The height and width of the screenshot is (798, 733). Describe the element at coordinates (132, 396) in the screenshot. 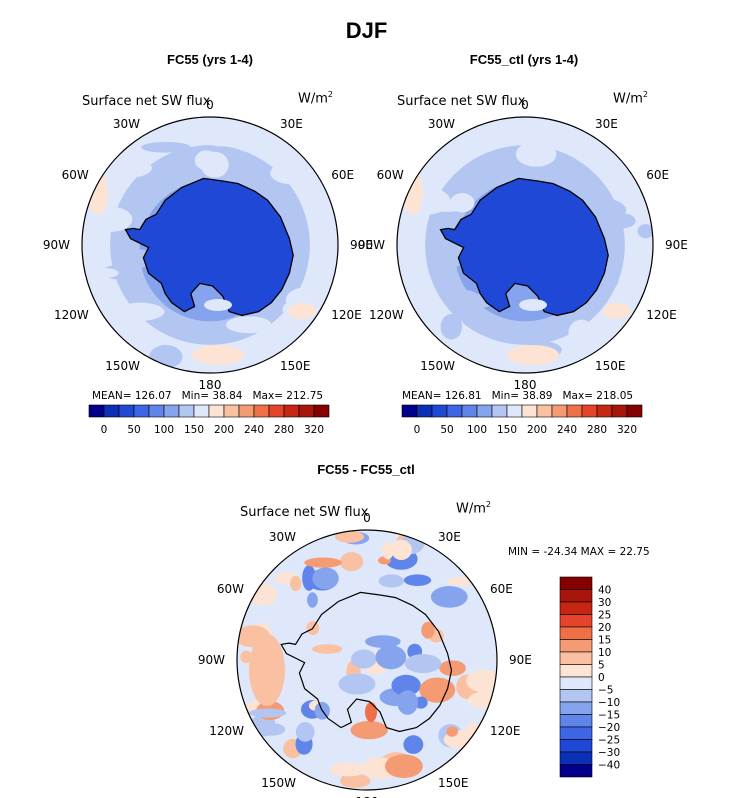

I see `panel-1-mean: MEAN= 126.07` at that location.